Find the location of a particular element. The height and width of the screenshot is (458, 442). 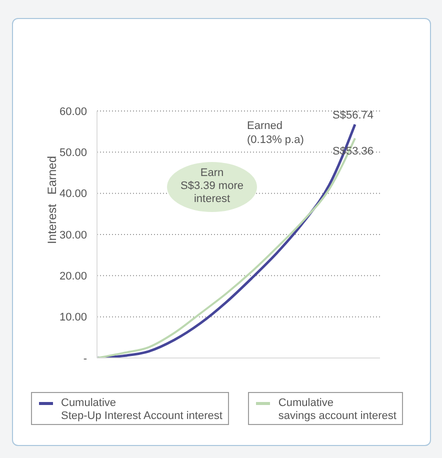

y-tick-label: 40.00 is located at coordinates (73, 194).